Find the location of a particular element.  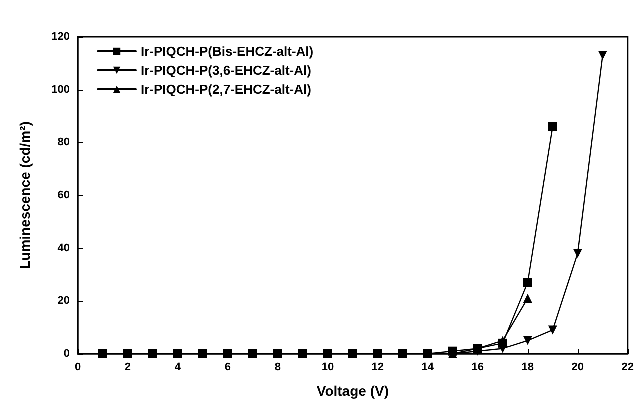

x-tick-label: 2 is located at coordinates (128, 368).